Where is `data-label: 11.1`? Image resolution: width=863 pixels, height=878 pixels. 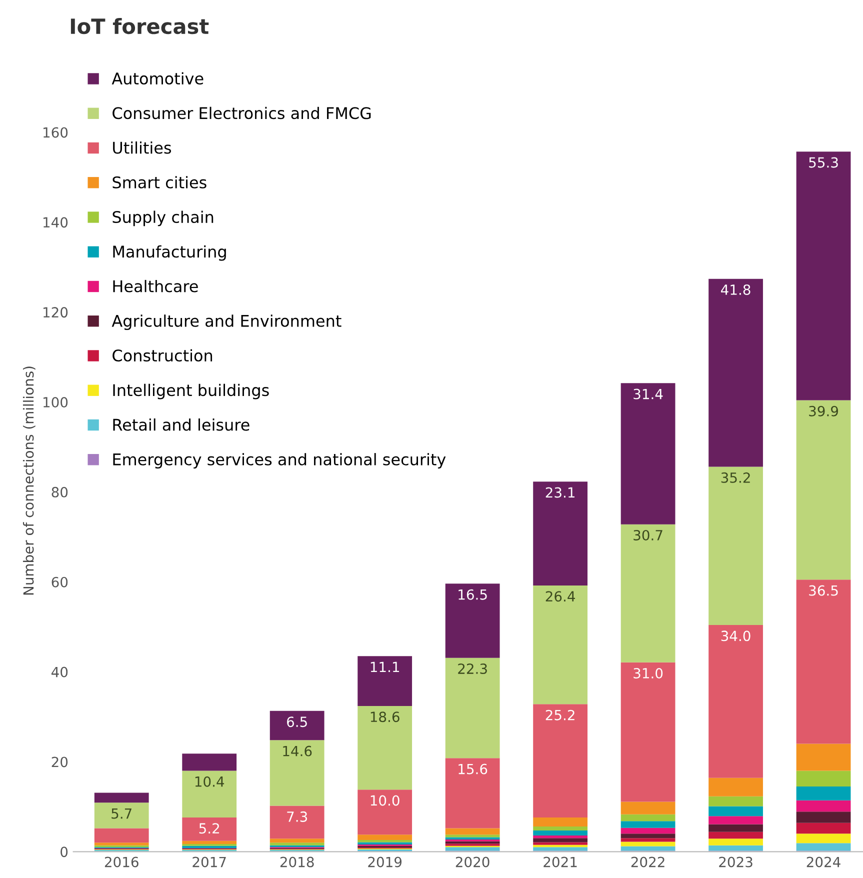 data-label: 11.1 is located at coordinates (385, 667).